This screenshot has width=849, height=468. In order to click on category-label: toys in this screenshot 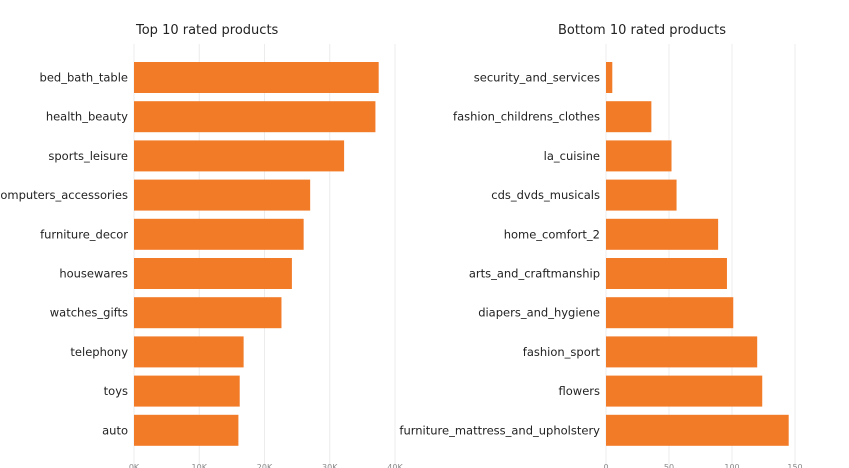, I will do `click(116, 391)`.